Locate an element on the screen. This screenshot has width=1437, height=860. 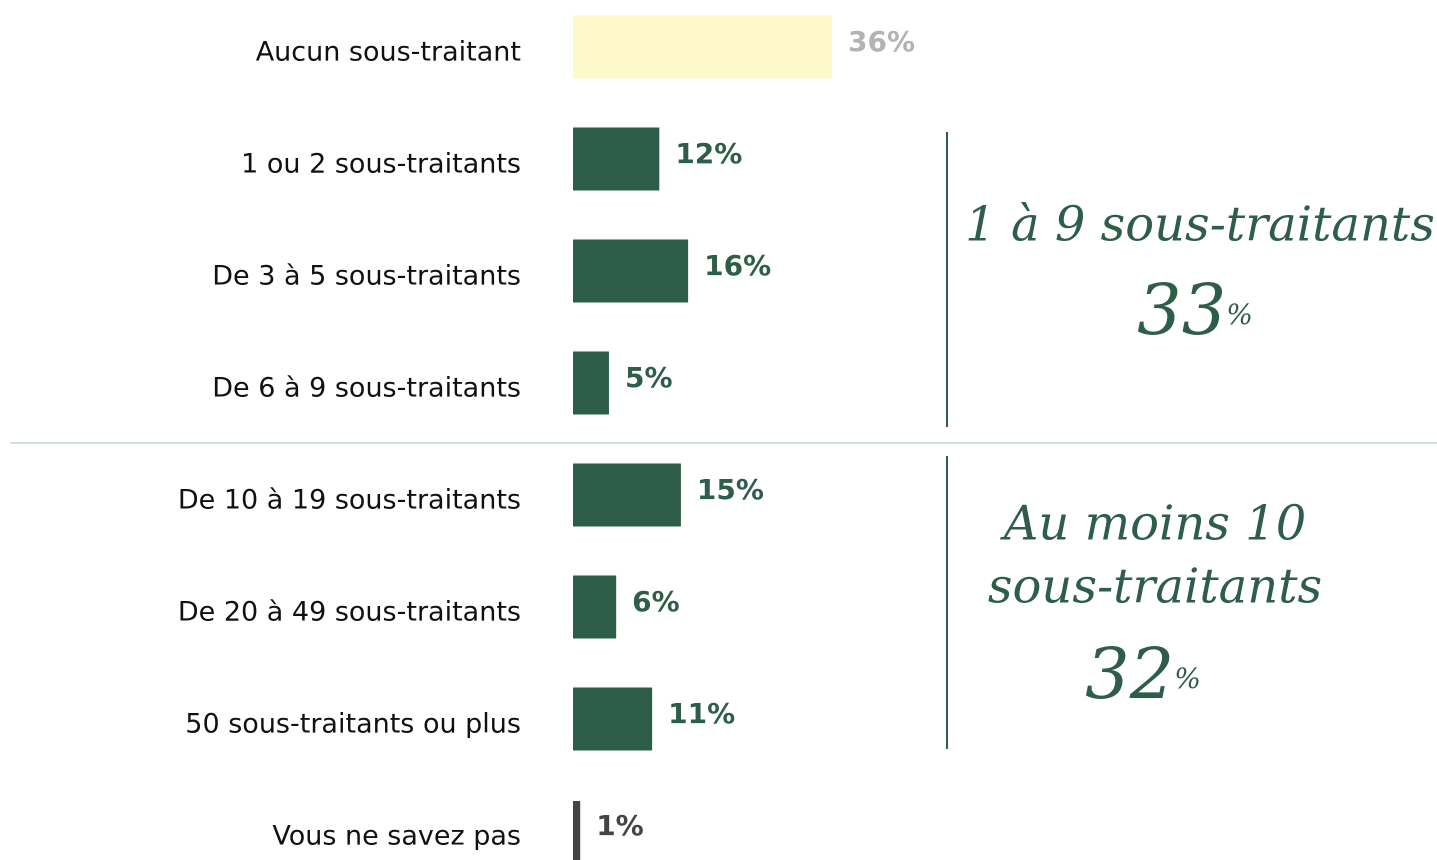
value-label: 11% is located at coordinates (701, 713).